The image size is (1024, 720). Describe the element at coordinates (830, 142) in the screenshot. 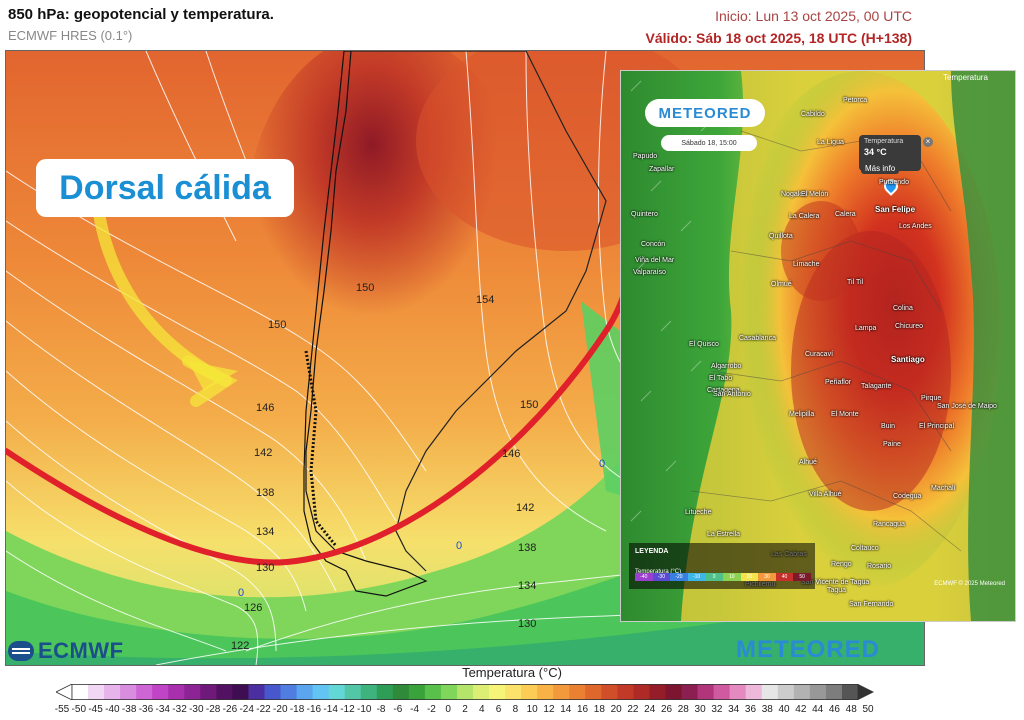

I see `city-label: La Ligua` at that location.